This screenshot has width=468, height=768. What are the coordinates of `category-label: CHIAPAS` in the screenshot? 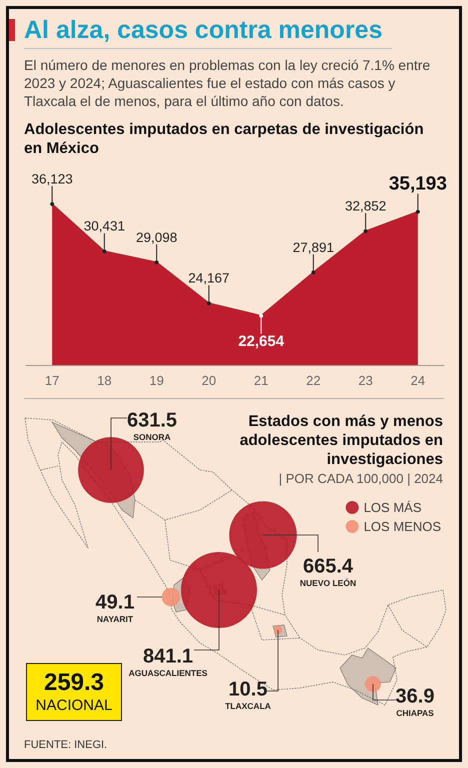 It's located at (415, 713).